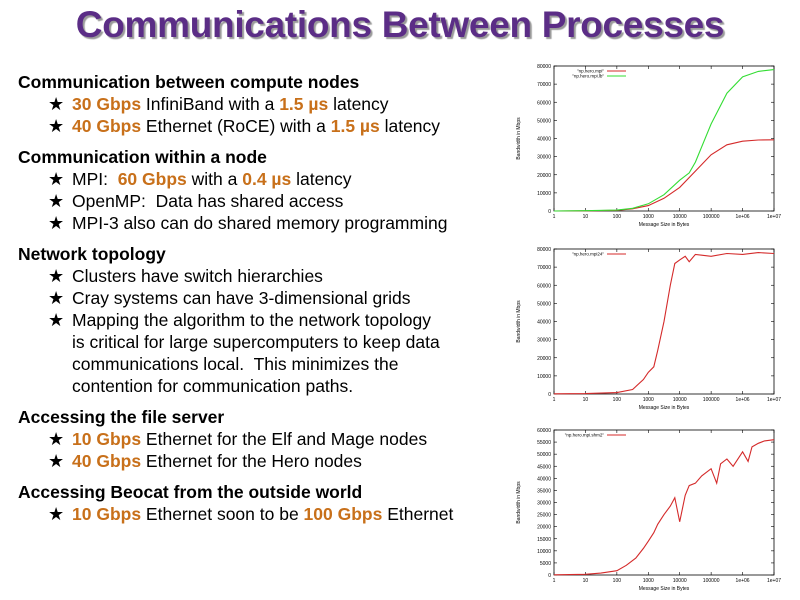 The image size is (800, 600). I want to click on slide-title: Communications Between Processes, so click(400, 24).